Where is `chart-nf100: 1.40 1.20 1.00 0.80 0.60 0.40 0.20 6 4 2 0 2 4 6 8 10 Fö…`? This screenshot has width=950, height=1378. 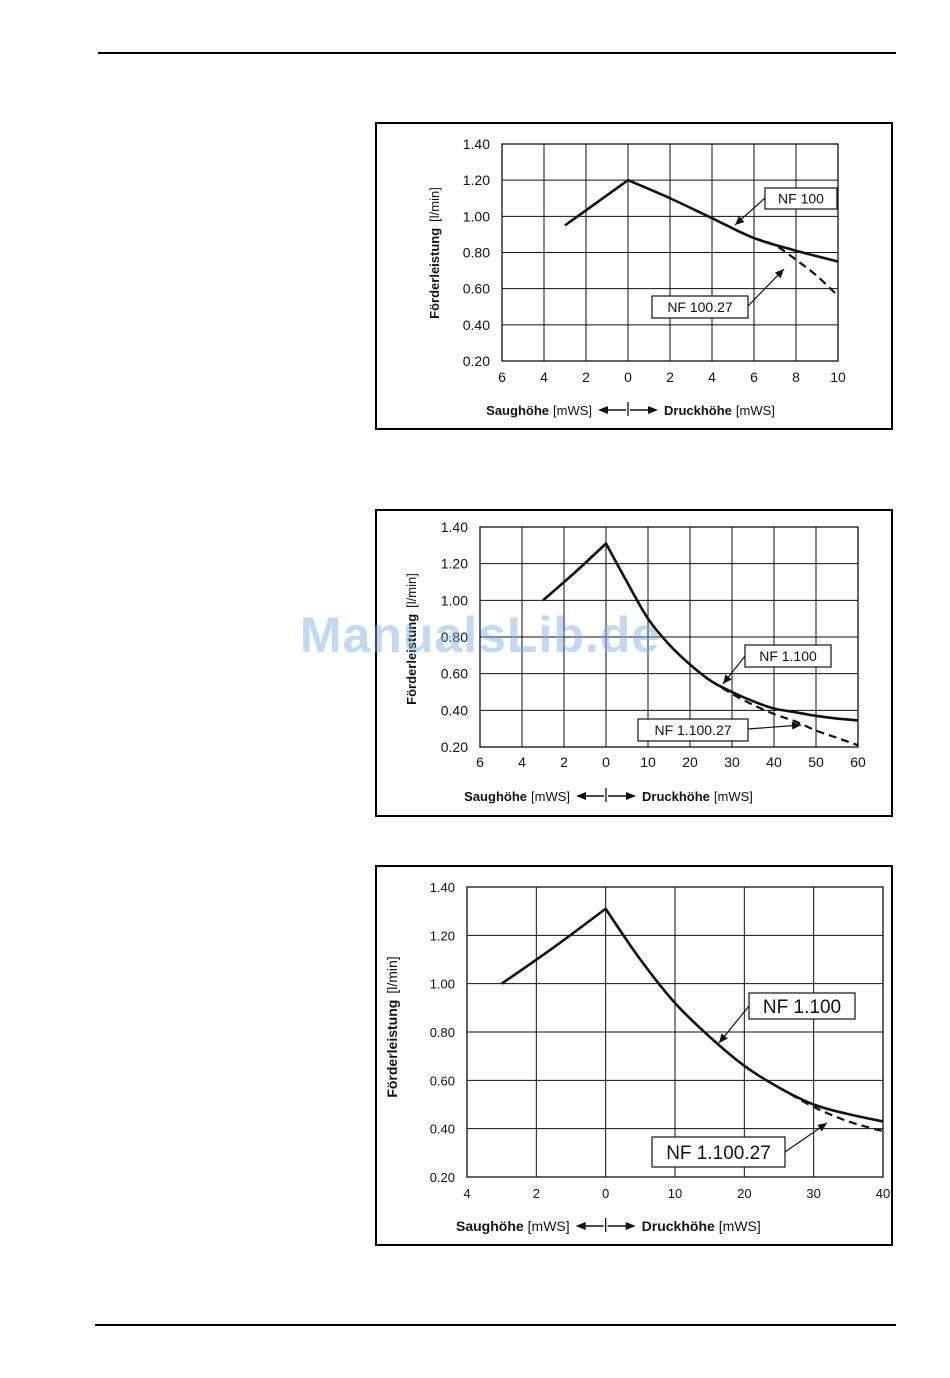 chart-nf100: 1.40 1.20 1.00 0.80 0.60 0.40 0.20 6 4 2 0 2 4 6 8 10 Fö… is located at coordinates (634, 276).